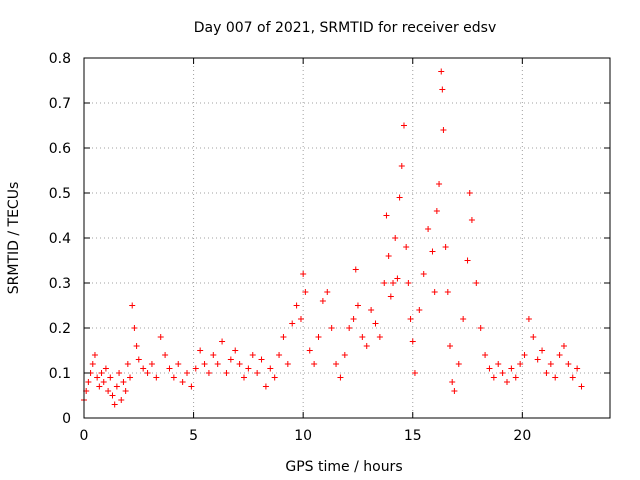 Image resolution: width=640 pixels, height=480 pixels. What do you see at coordinates (60, 149) in the screenshot?
I see `y-tick-label: 0.6` at bounding box center [60, 149].